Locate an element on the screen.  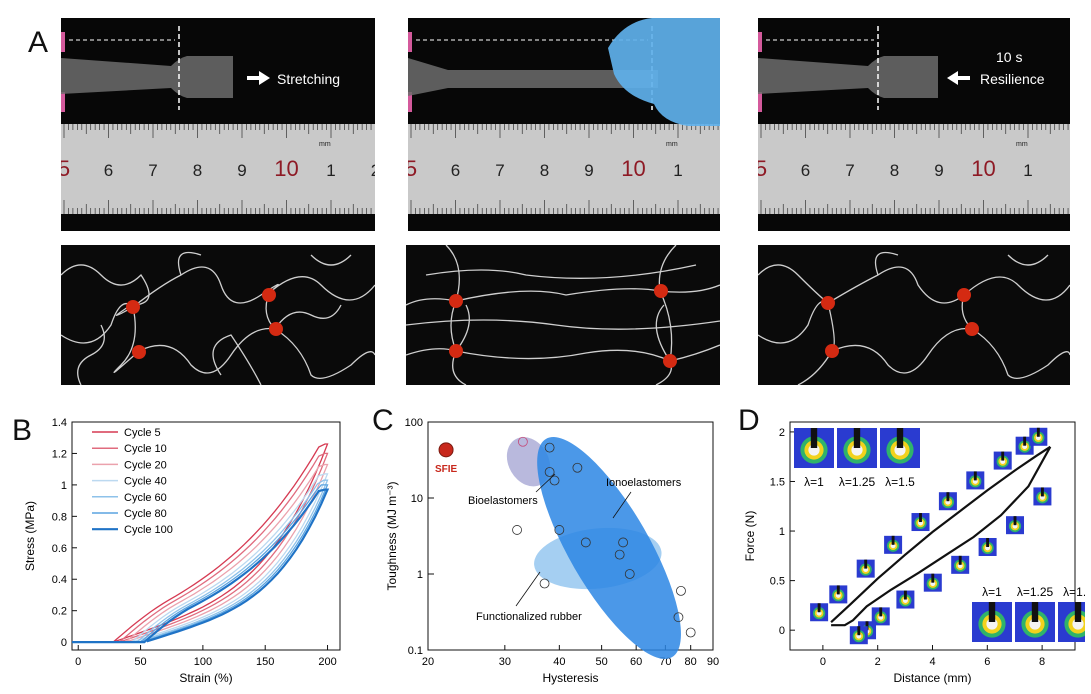
legend-label: Cycle 20 is located at coordinates (145, 465).